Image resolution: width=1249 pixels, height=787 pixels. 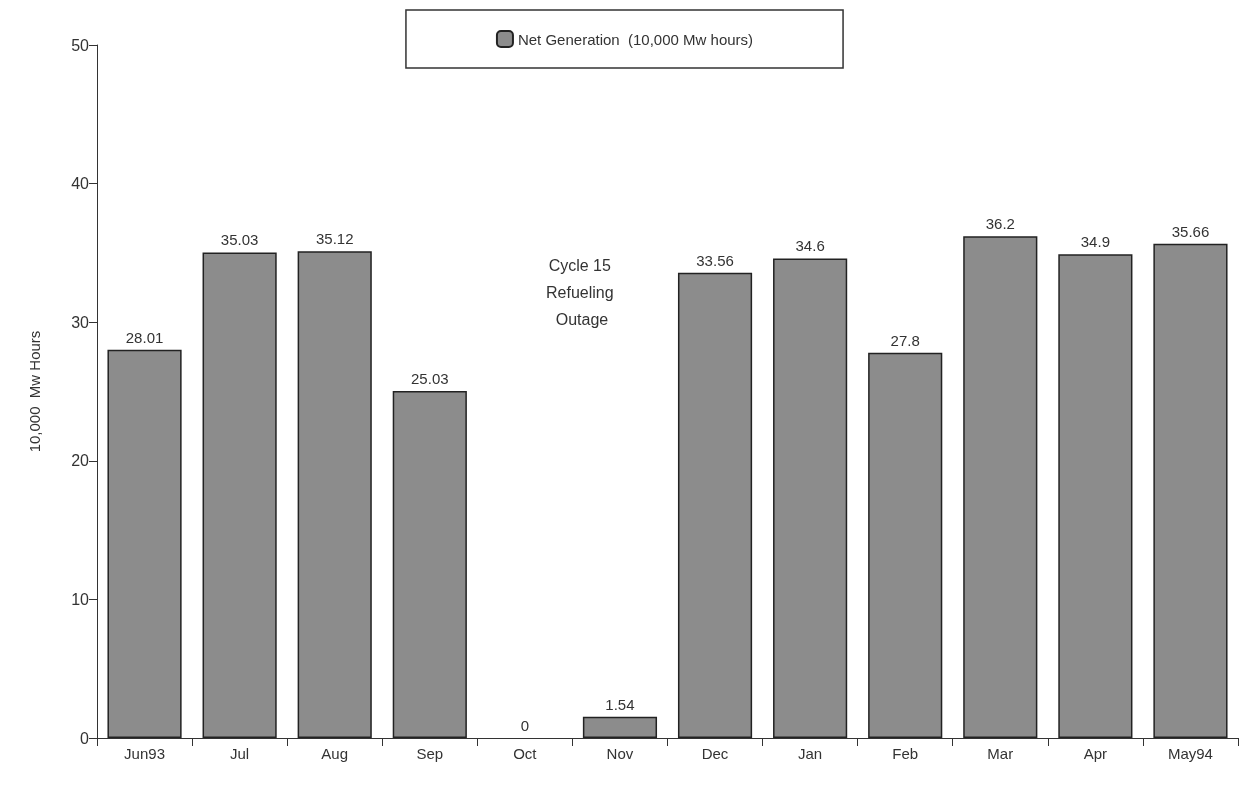 I want to click on data-label: 28.01, so click(x=144, y=337).